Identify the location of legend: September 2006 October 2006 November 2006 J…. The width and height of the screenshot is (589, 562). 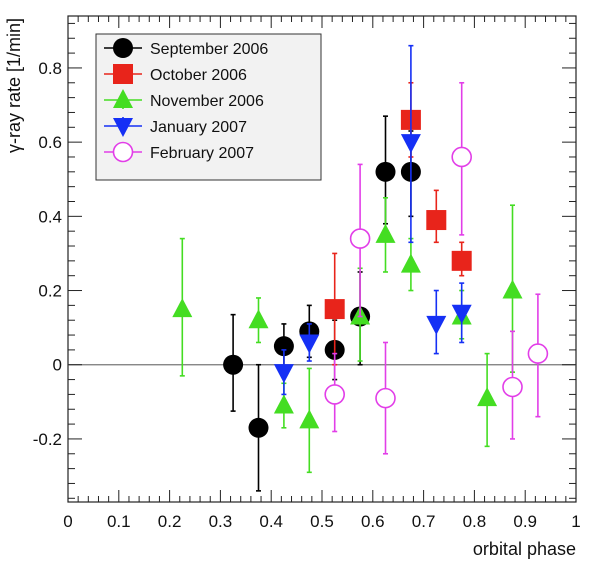
(208, 107).